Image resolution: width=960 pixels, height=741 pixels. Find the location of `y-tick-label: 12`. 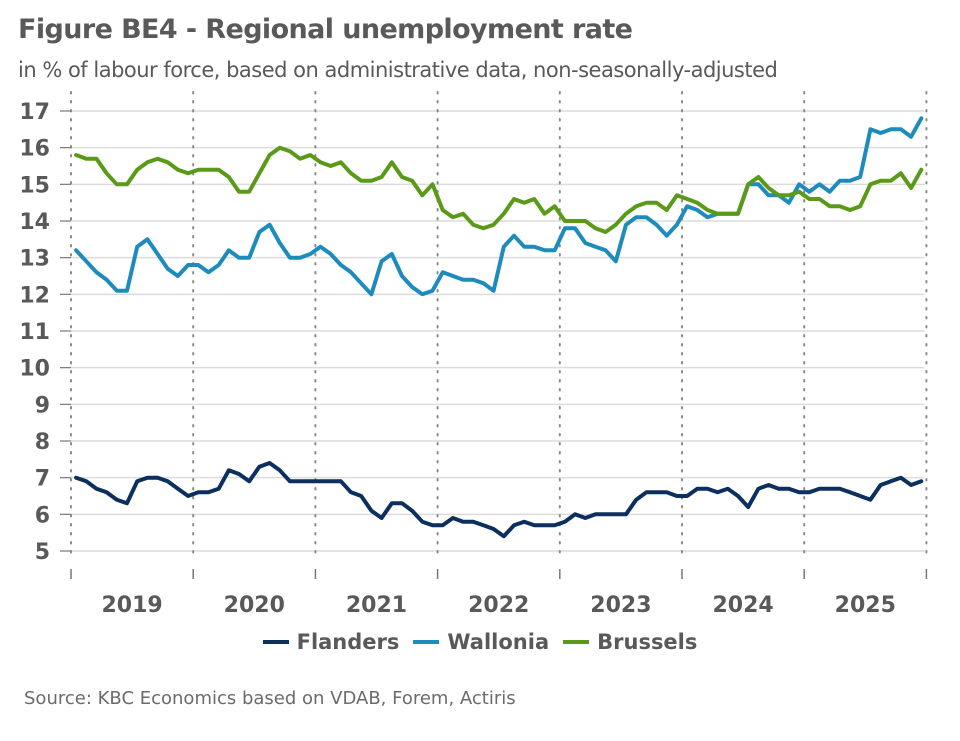

y-tick-label: 12 is located at coordinates (34, 295).